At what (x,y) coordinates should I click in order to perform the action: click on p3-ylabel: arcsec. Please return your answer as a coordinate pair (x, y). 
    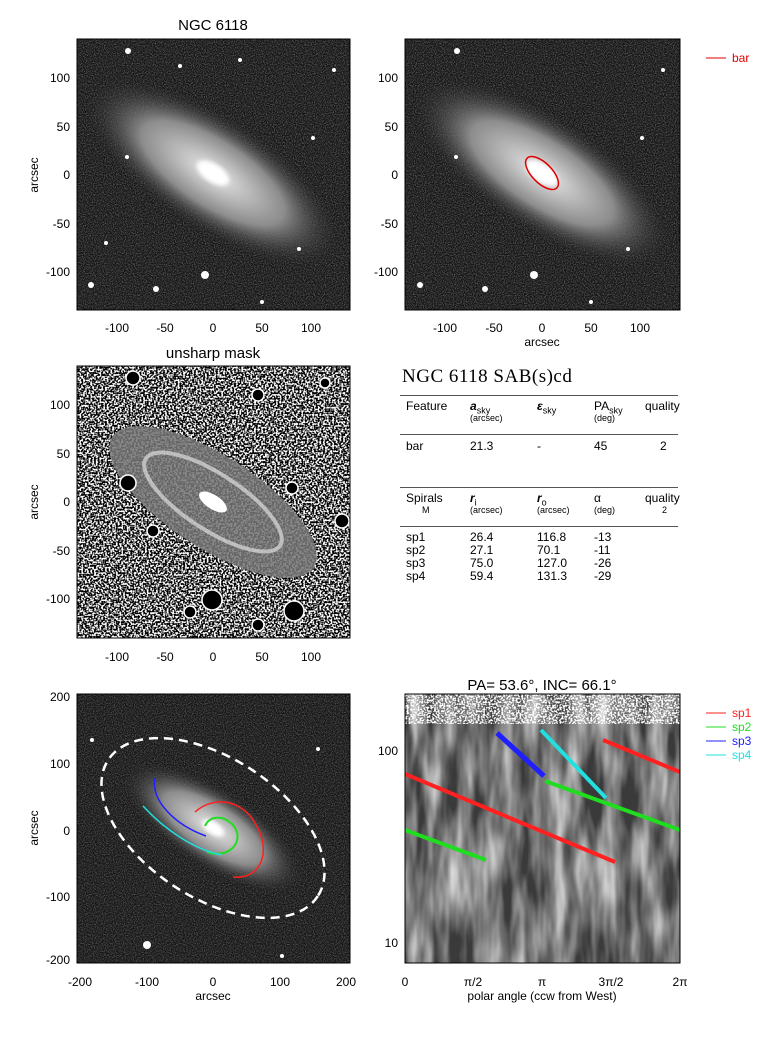
    Looking at the image, I should click on (34, 501).